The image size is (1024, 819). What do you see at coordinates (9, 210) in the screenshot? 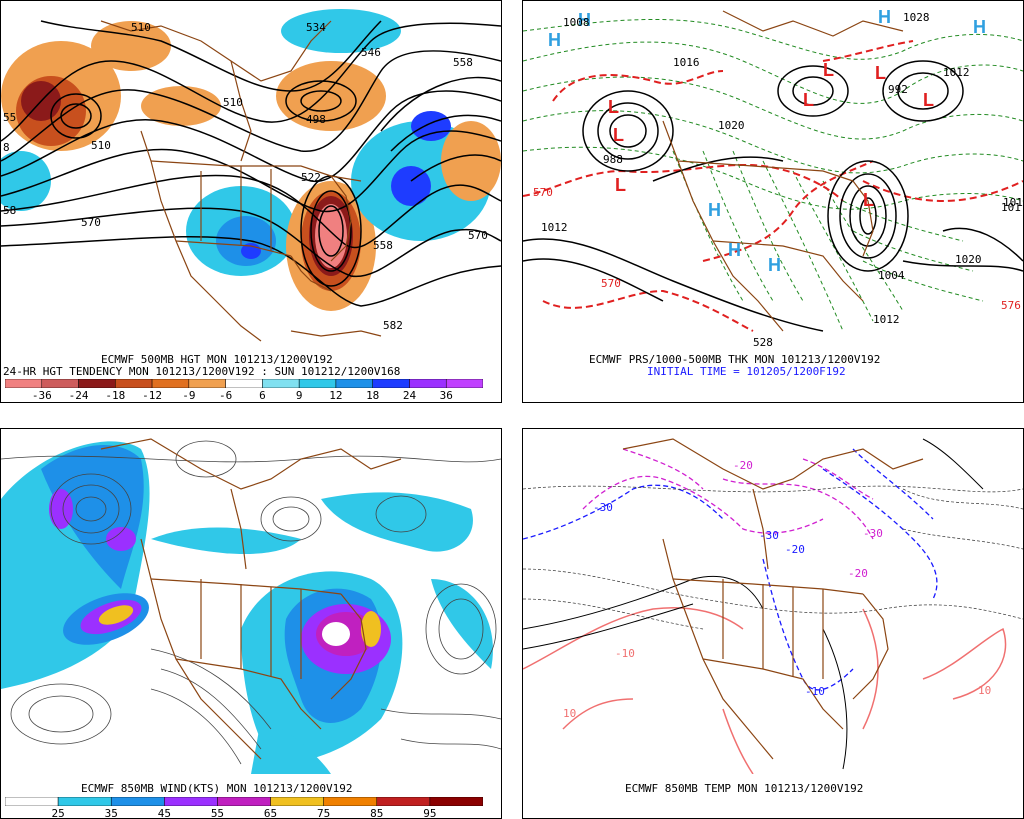
I see `svg-text: 58` at bounding box center [9, 210].